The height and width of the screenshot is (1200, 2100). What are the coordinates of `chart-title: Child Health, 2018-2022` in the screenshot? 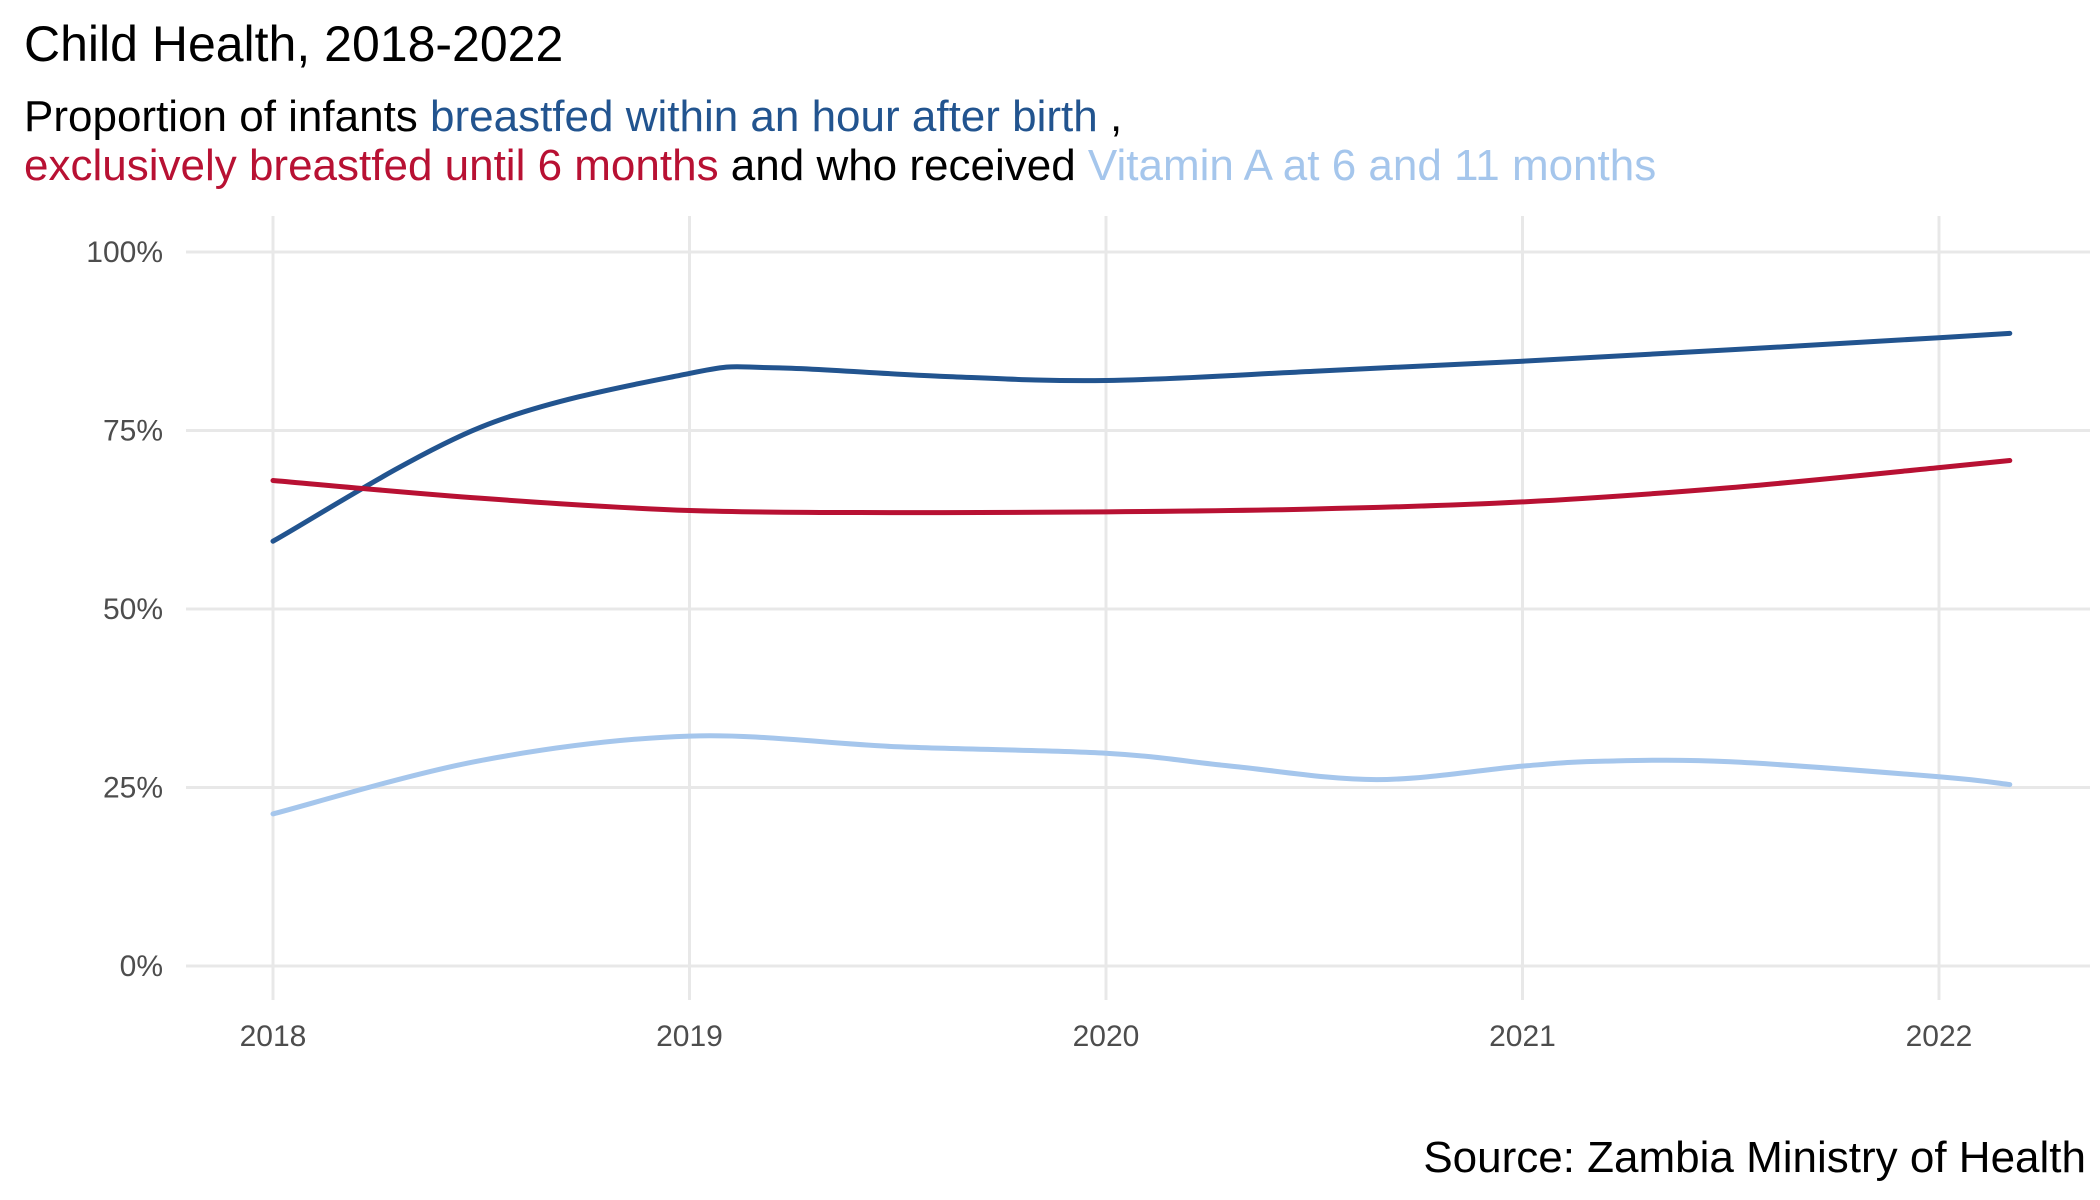 It's located at (294, 44).